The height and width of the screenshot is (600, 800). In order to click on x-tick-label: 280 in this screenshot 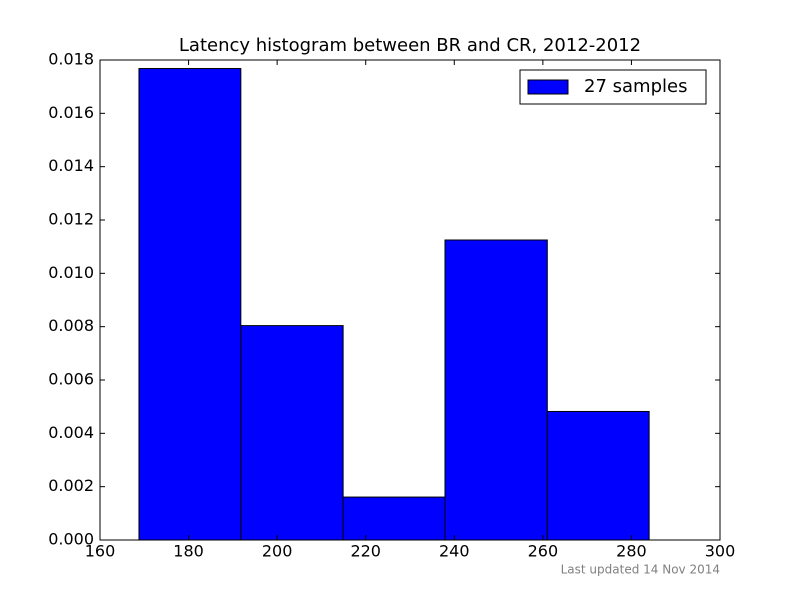, I will do `click(631, 551)`.